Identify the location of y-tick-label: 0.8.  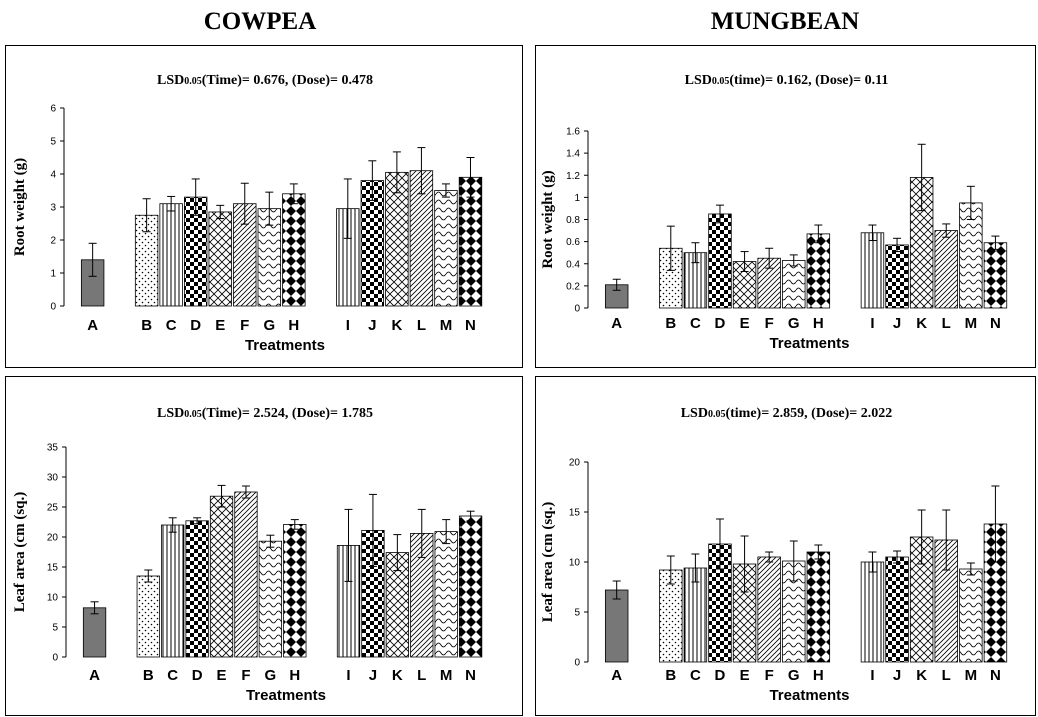
(573, 220).